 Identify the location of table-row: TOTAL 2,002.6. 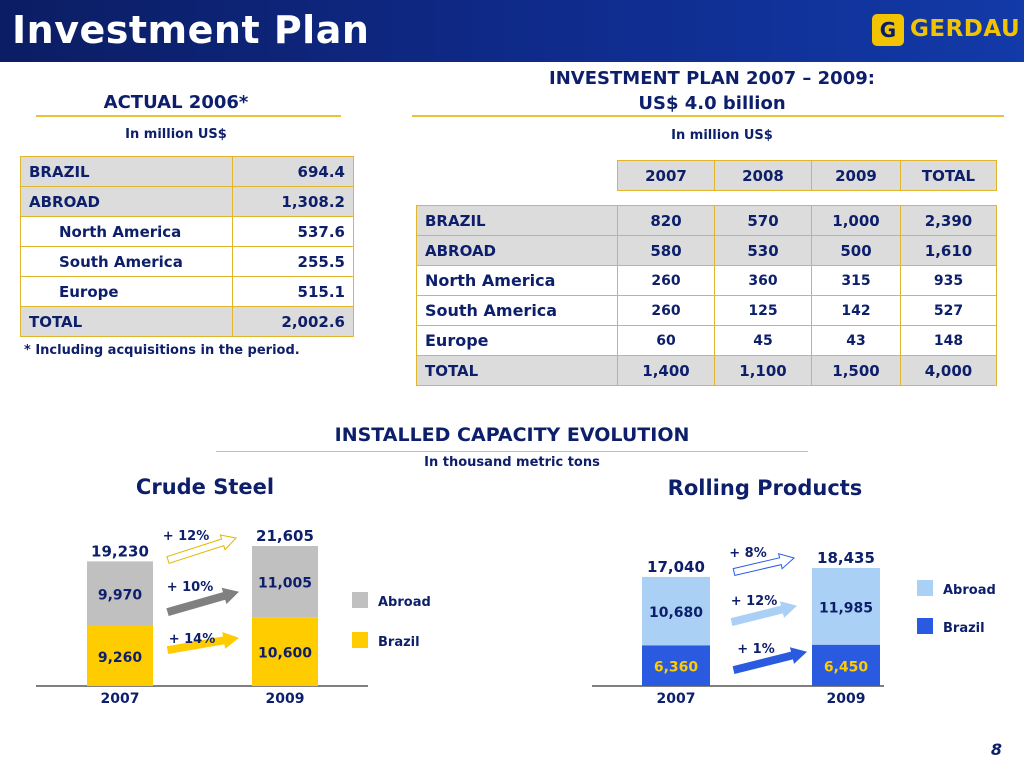
(187, 321).